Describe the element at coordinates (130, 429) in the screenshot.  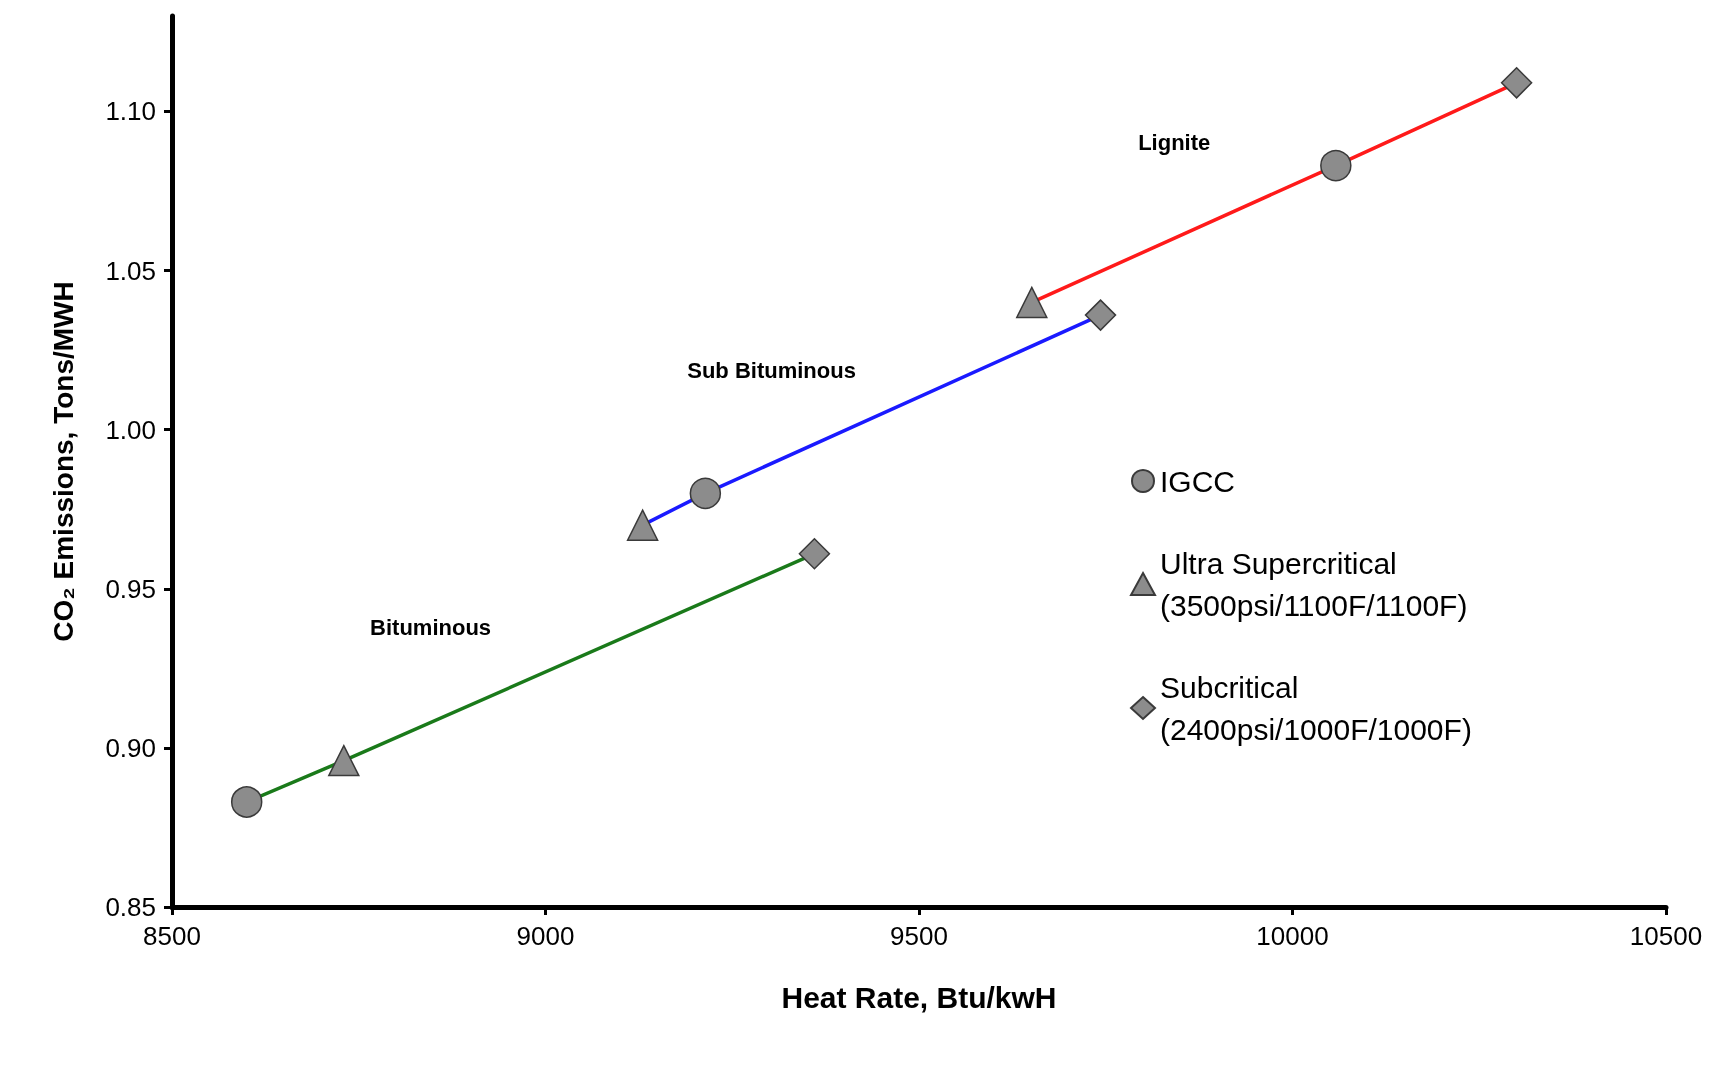
I see `y-tick-label: 1.00` at that location.